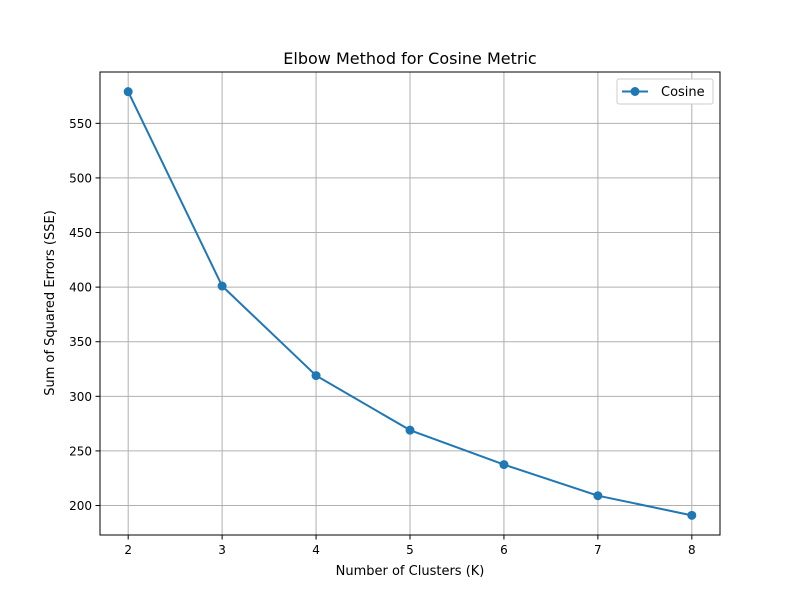 This screenshot has height=600, width=800. I want to click on y-axis-label: Sum of Squared Errors (SSE), so click(50, 303).